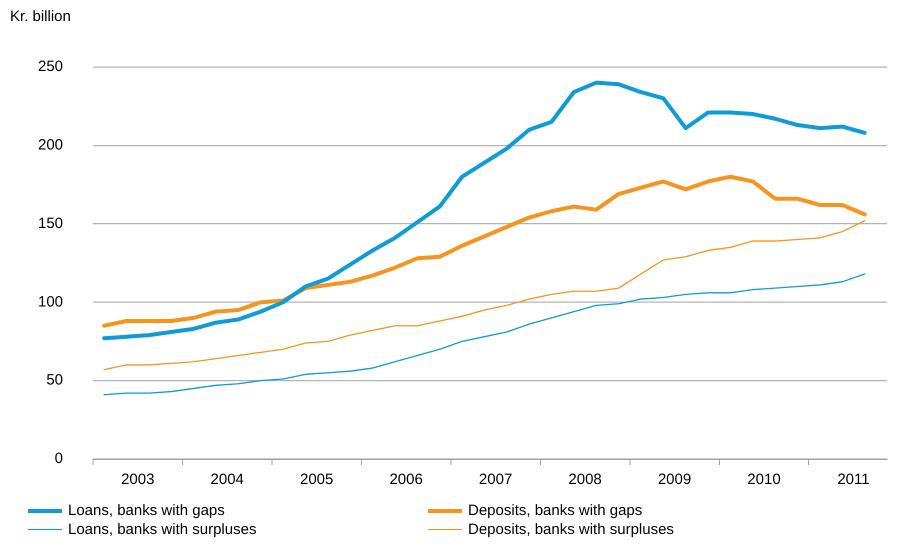  I want to click on x-tick-label: 2003, so click(137, 479).